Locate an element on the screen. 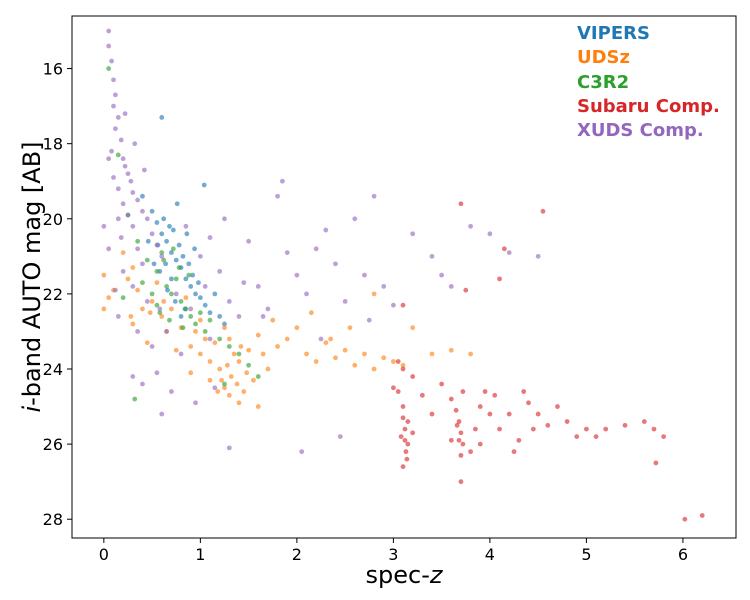 This screenshot has height=600, width=750. series-udsz is located at coordinates (287, 329).